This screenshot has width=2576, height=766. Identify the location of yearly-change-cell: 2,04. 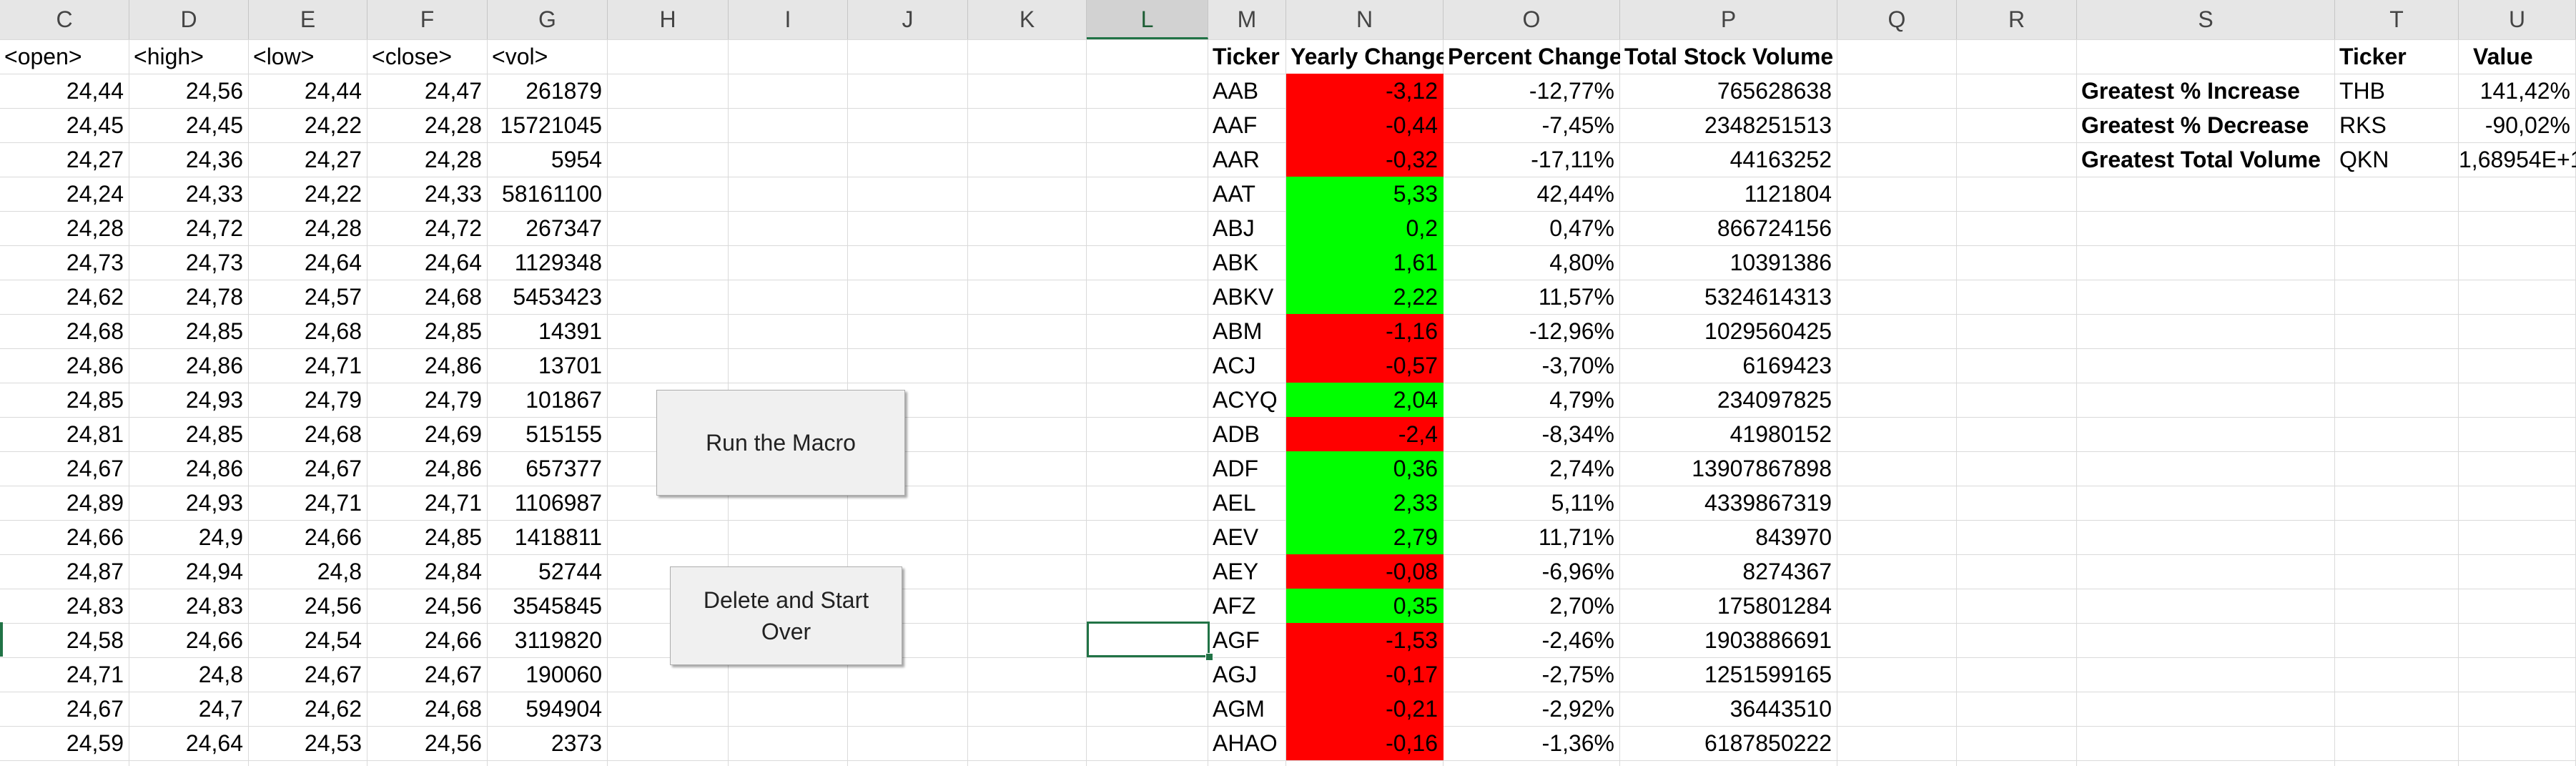
(1415, 400).